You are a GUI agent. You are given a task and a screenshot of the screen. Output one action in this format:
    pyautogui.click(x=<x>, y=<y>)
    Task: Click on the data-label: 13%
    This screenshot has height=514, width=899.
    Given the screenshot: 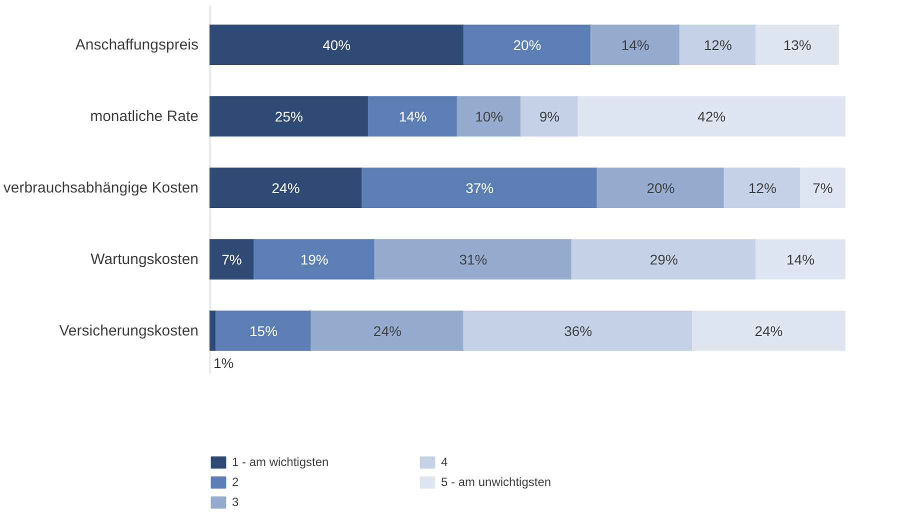 What is the action you would take?
    pyautogui.click(x=797, y=44)
    